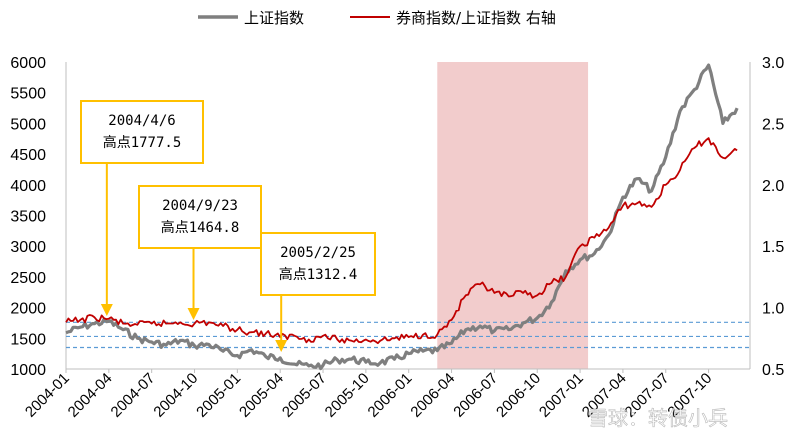 The width and height of the screenshot is (800, 441). What do you see at coordinates (773, 217) in the screenshot?
I see `right-axis-ticks: 0.5 1.0 1.5 2.0 2.5 3.0` at bounding box center [773, 217].